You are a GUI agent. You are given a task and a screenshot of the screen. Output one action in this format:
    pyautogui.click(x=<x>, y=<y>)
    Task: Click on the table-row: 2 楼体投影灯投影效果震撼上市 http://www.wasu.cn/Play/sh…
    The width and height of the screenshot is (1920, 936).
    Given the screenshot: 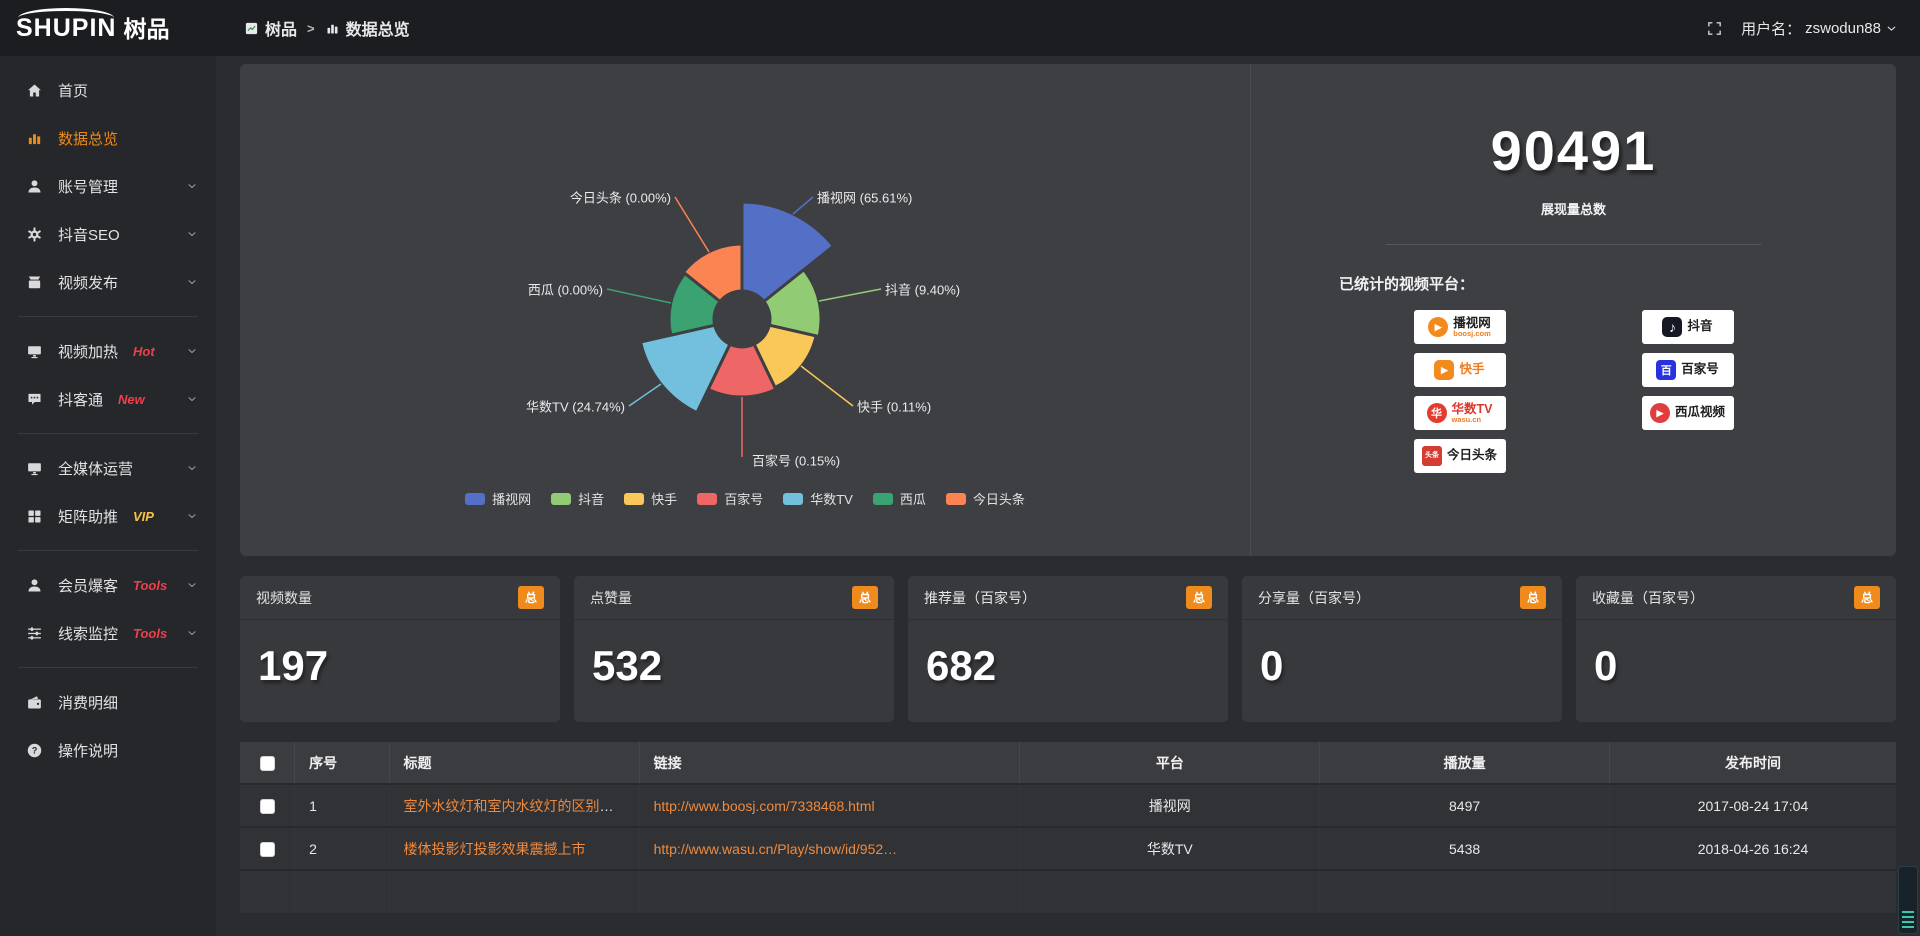 What is the action you would take?
    pyautogui.click(x=1068, y=848)
    